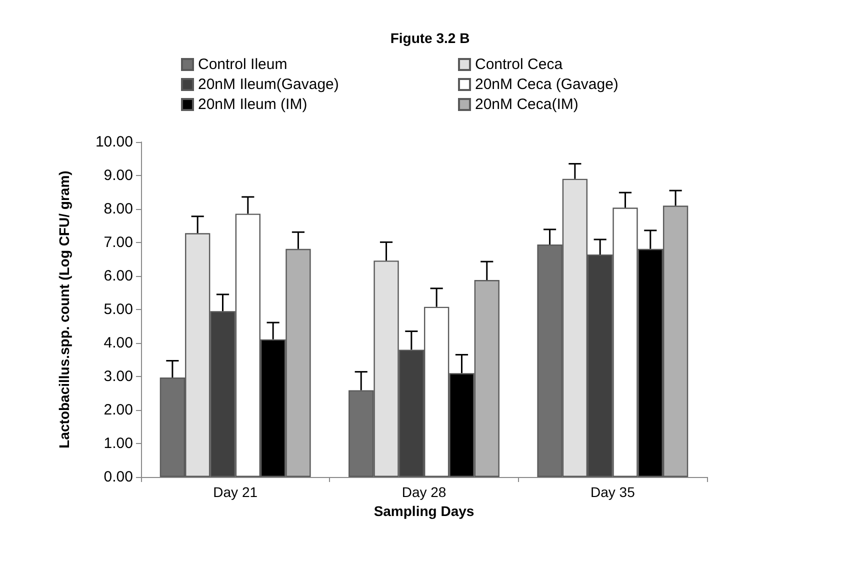  Describe the element at coordinates (526, 104) in the screenshot. I see `legend-label: 20nM Ceca(IM)` at that location.